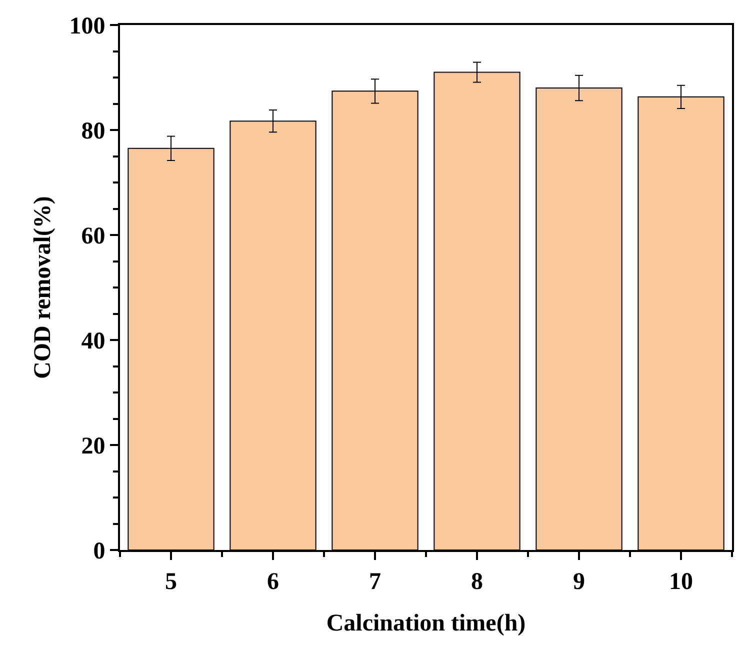  Describe the element at coordinates (93, 131) in the screenshot. I see `y-tick-label: 80` at that location.